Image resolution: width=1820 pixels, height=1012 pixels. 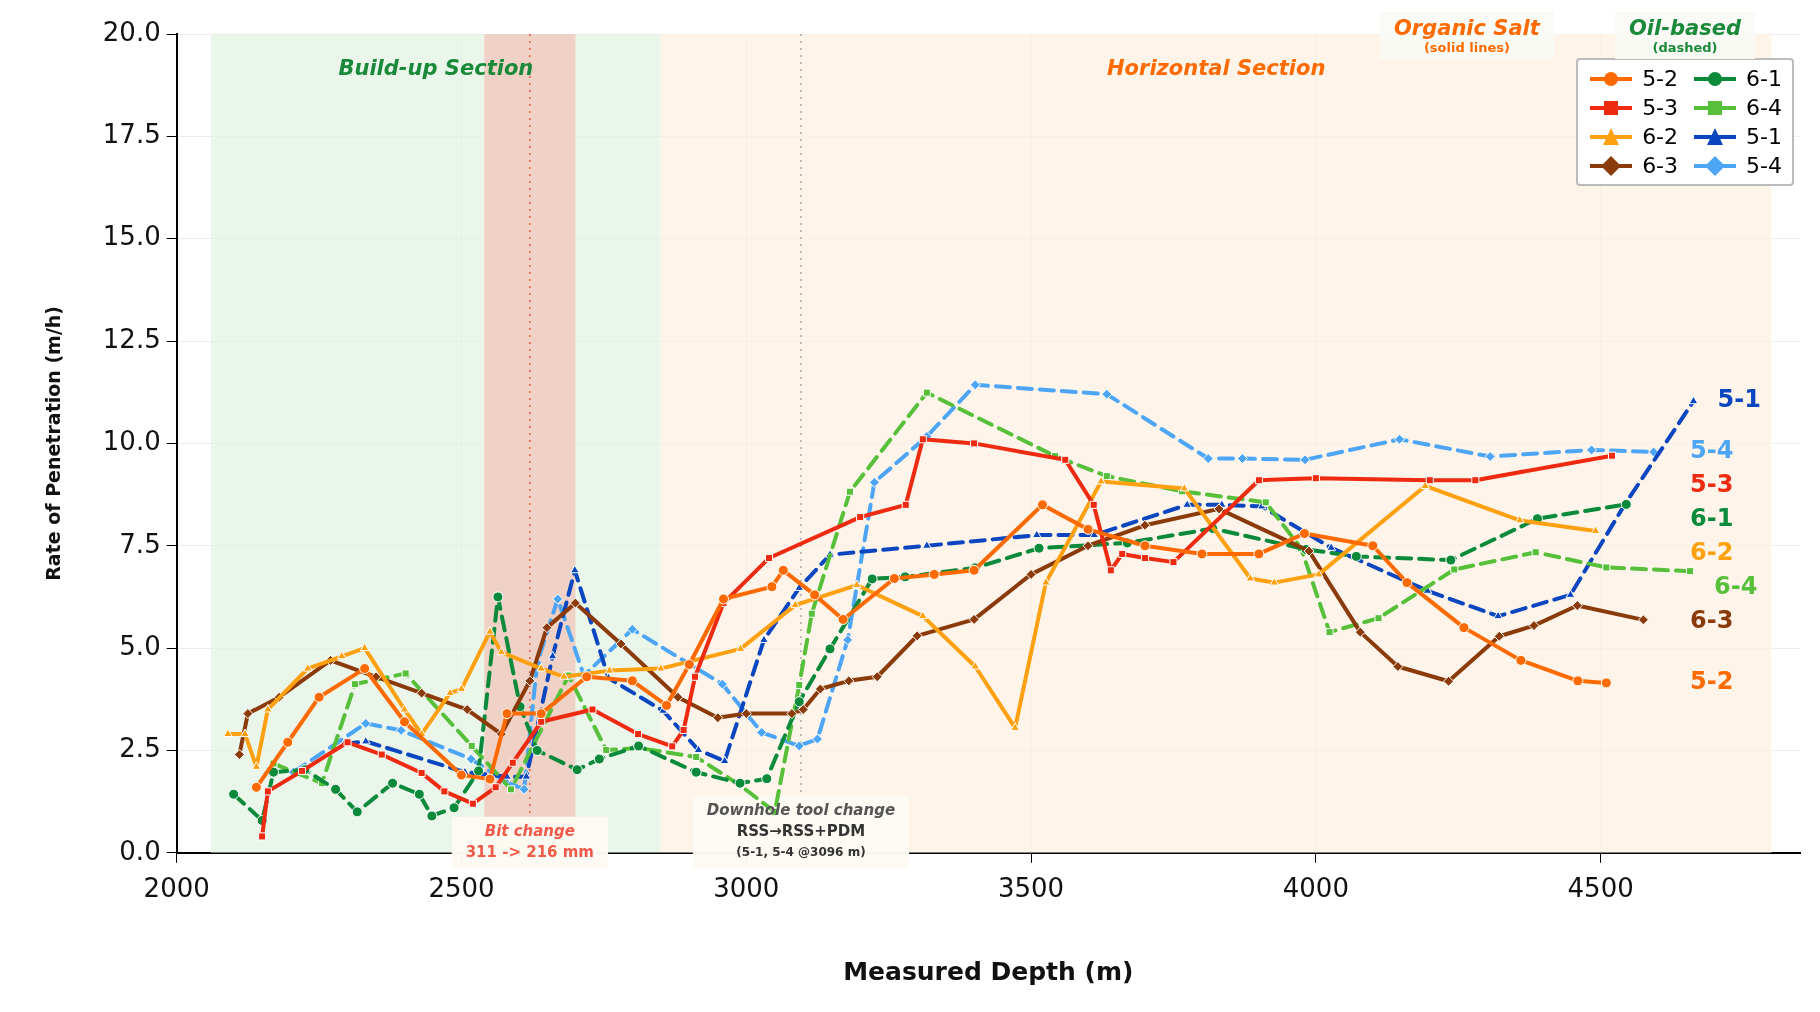 I want to click on y-tick-label: 17.5, so click(x=131, y=134).